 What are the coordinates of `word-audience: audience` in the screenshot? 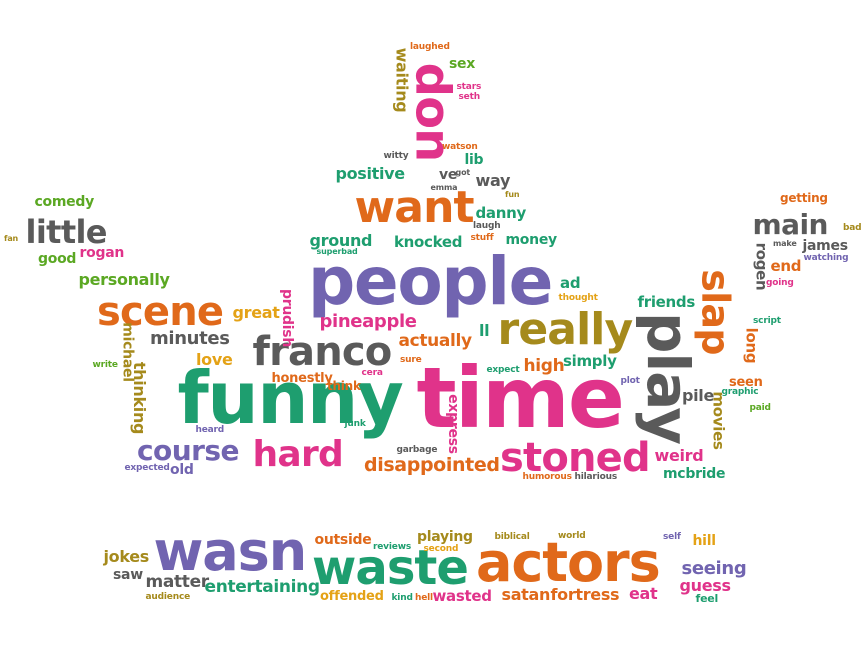 It's located at (168, 596).